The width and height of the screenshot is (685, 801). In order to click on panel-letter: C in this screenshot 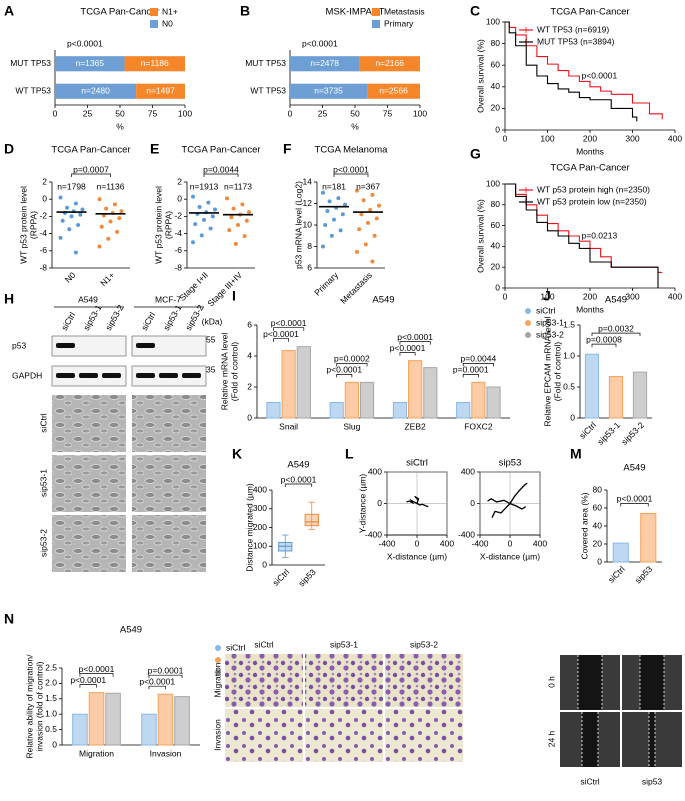, I will do `click(475, 11)`.